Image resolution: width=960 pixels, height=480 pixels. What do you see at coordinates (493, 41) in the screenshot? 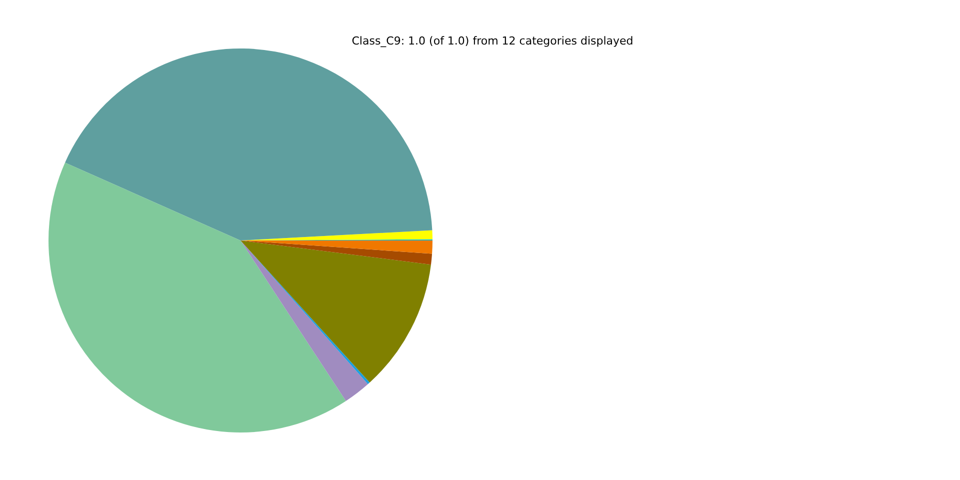
I see `text: Class_C9: 1.0 (of 1.0) from 12 categories displayed` at bounding box center [493, 41].